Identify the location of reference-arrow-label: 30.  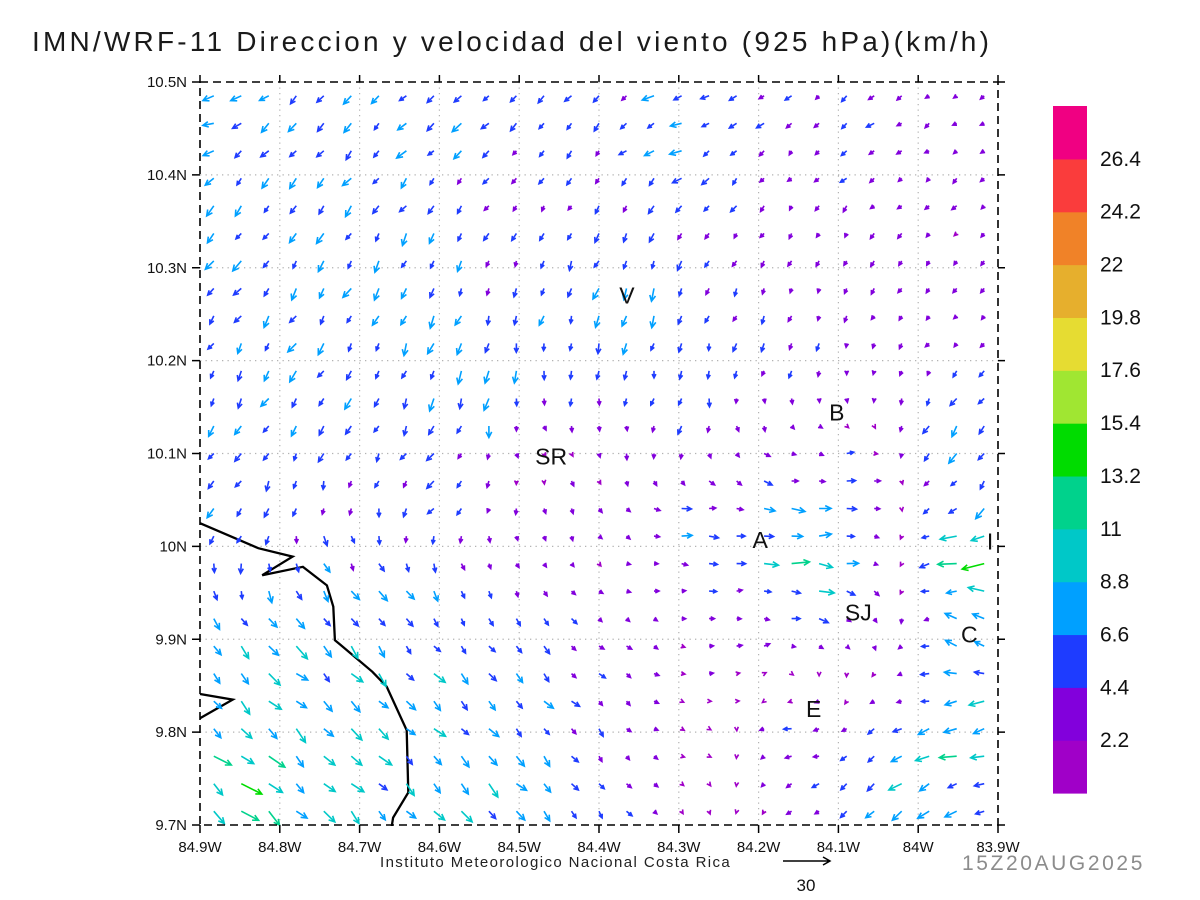
(806, 885).